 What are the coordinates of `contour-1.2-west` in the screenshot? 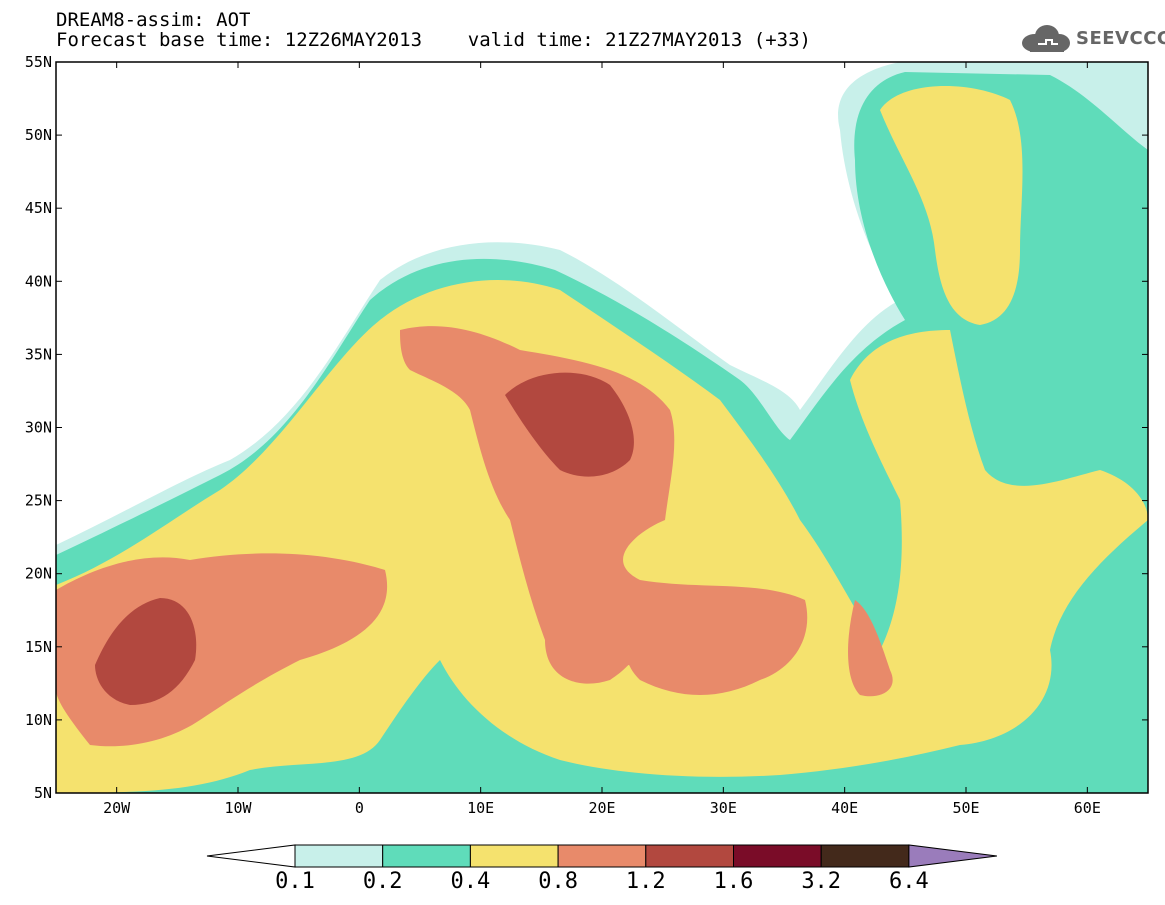 It's located at (146, 651).